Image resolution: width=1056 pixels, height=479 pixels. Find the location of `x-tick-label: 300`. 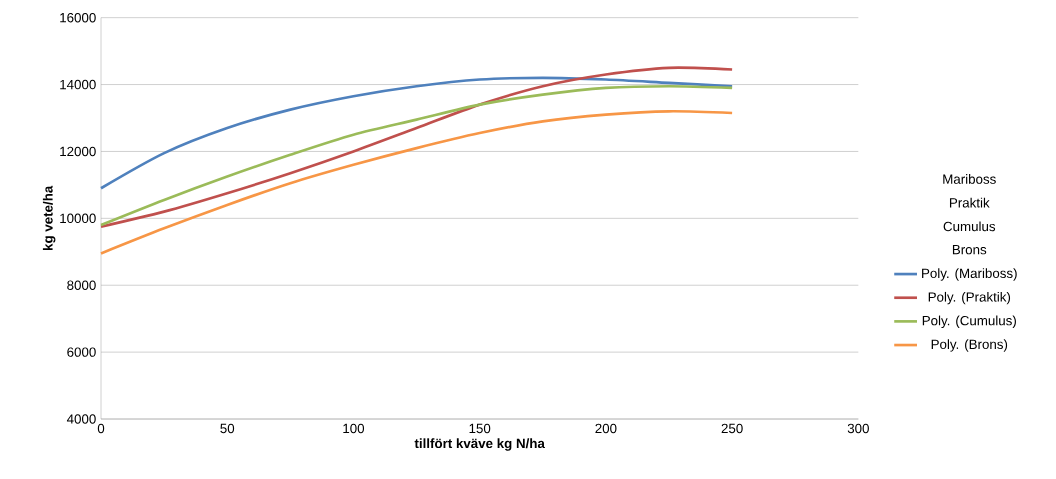

x-tick-label: 300 is located at coordinates (858, 428).